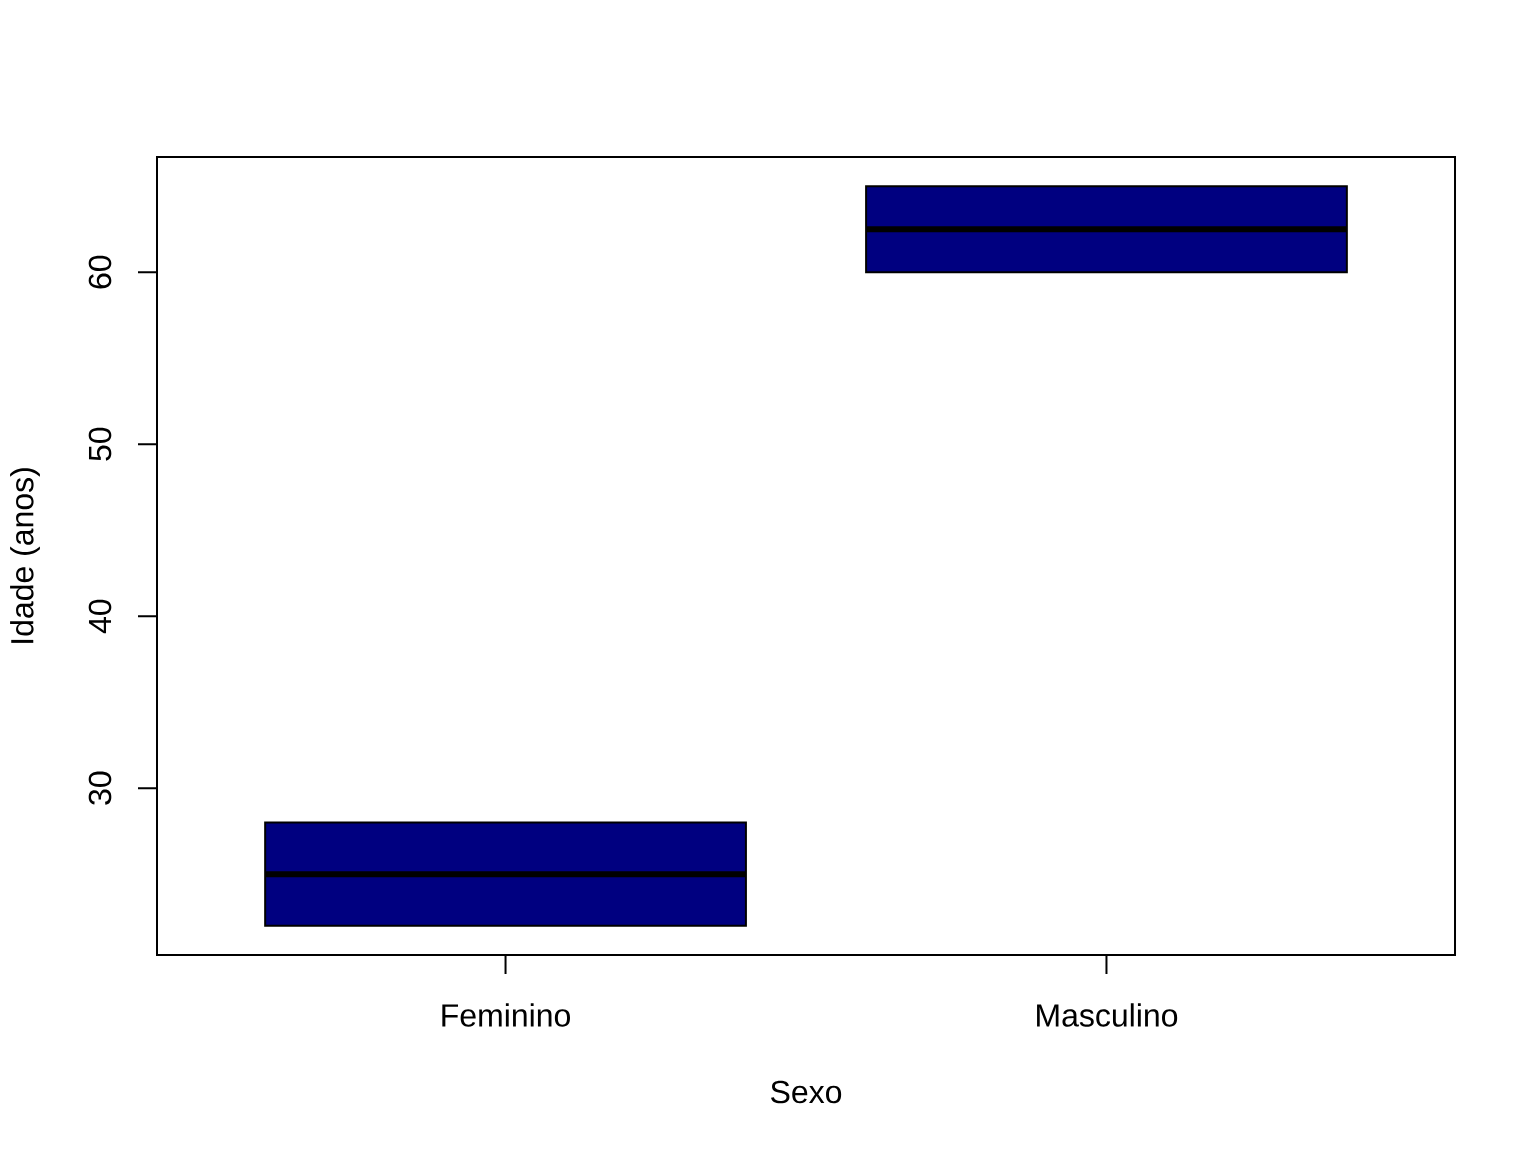  I want to click on y-axis-title: Idade (anos), so click(25, 555).